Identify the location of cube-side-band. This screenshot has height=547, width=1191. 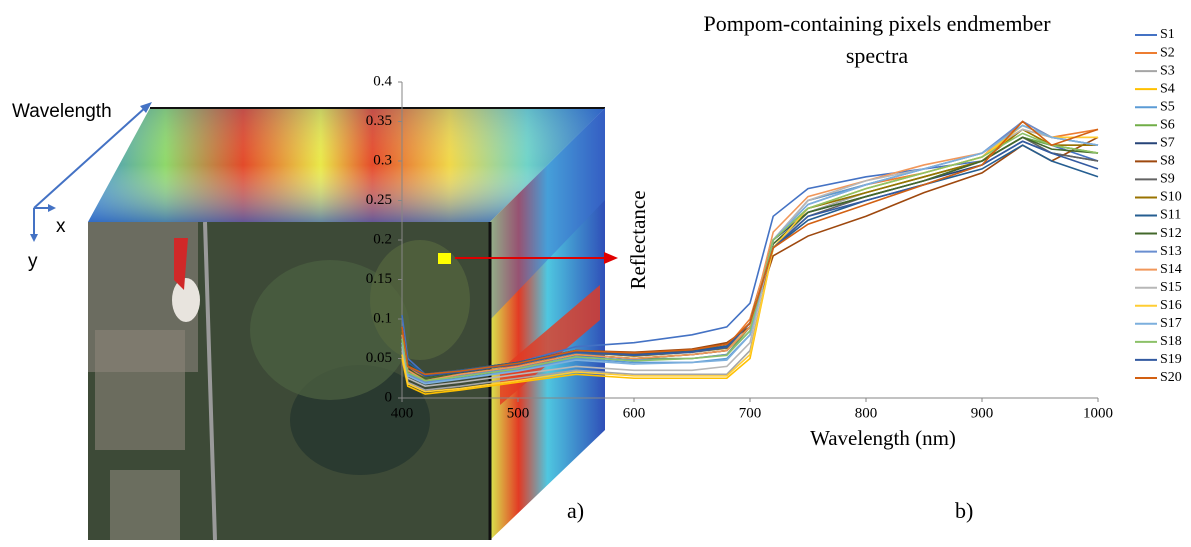
(550, 345).